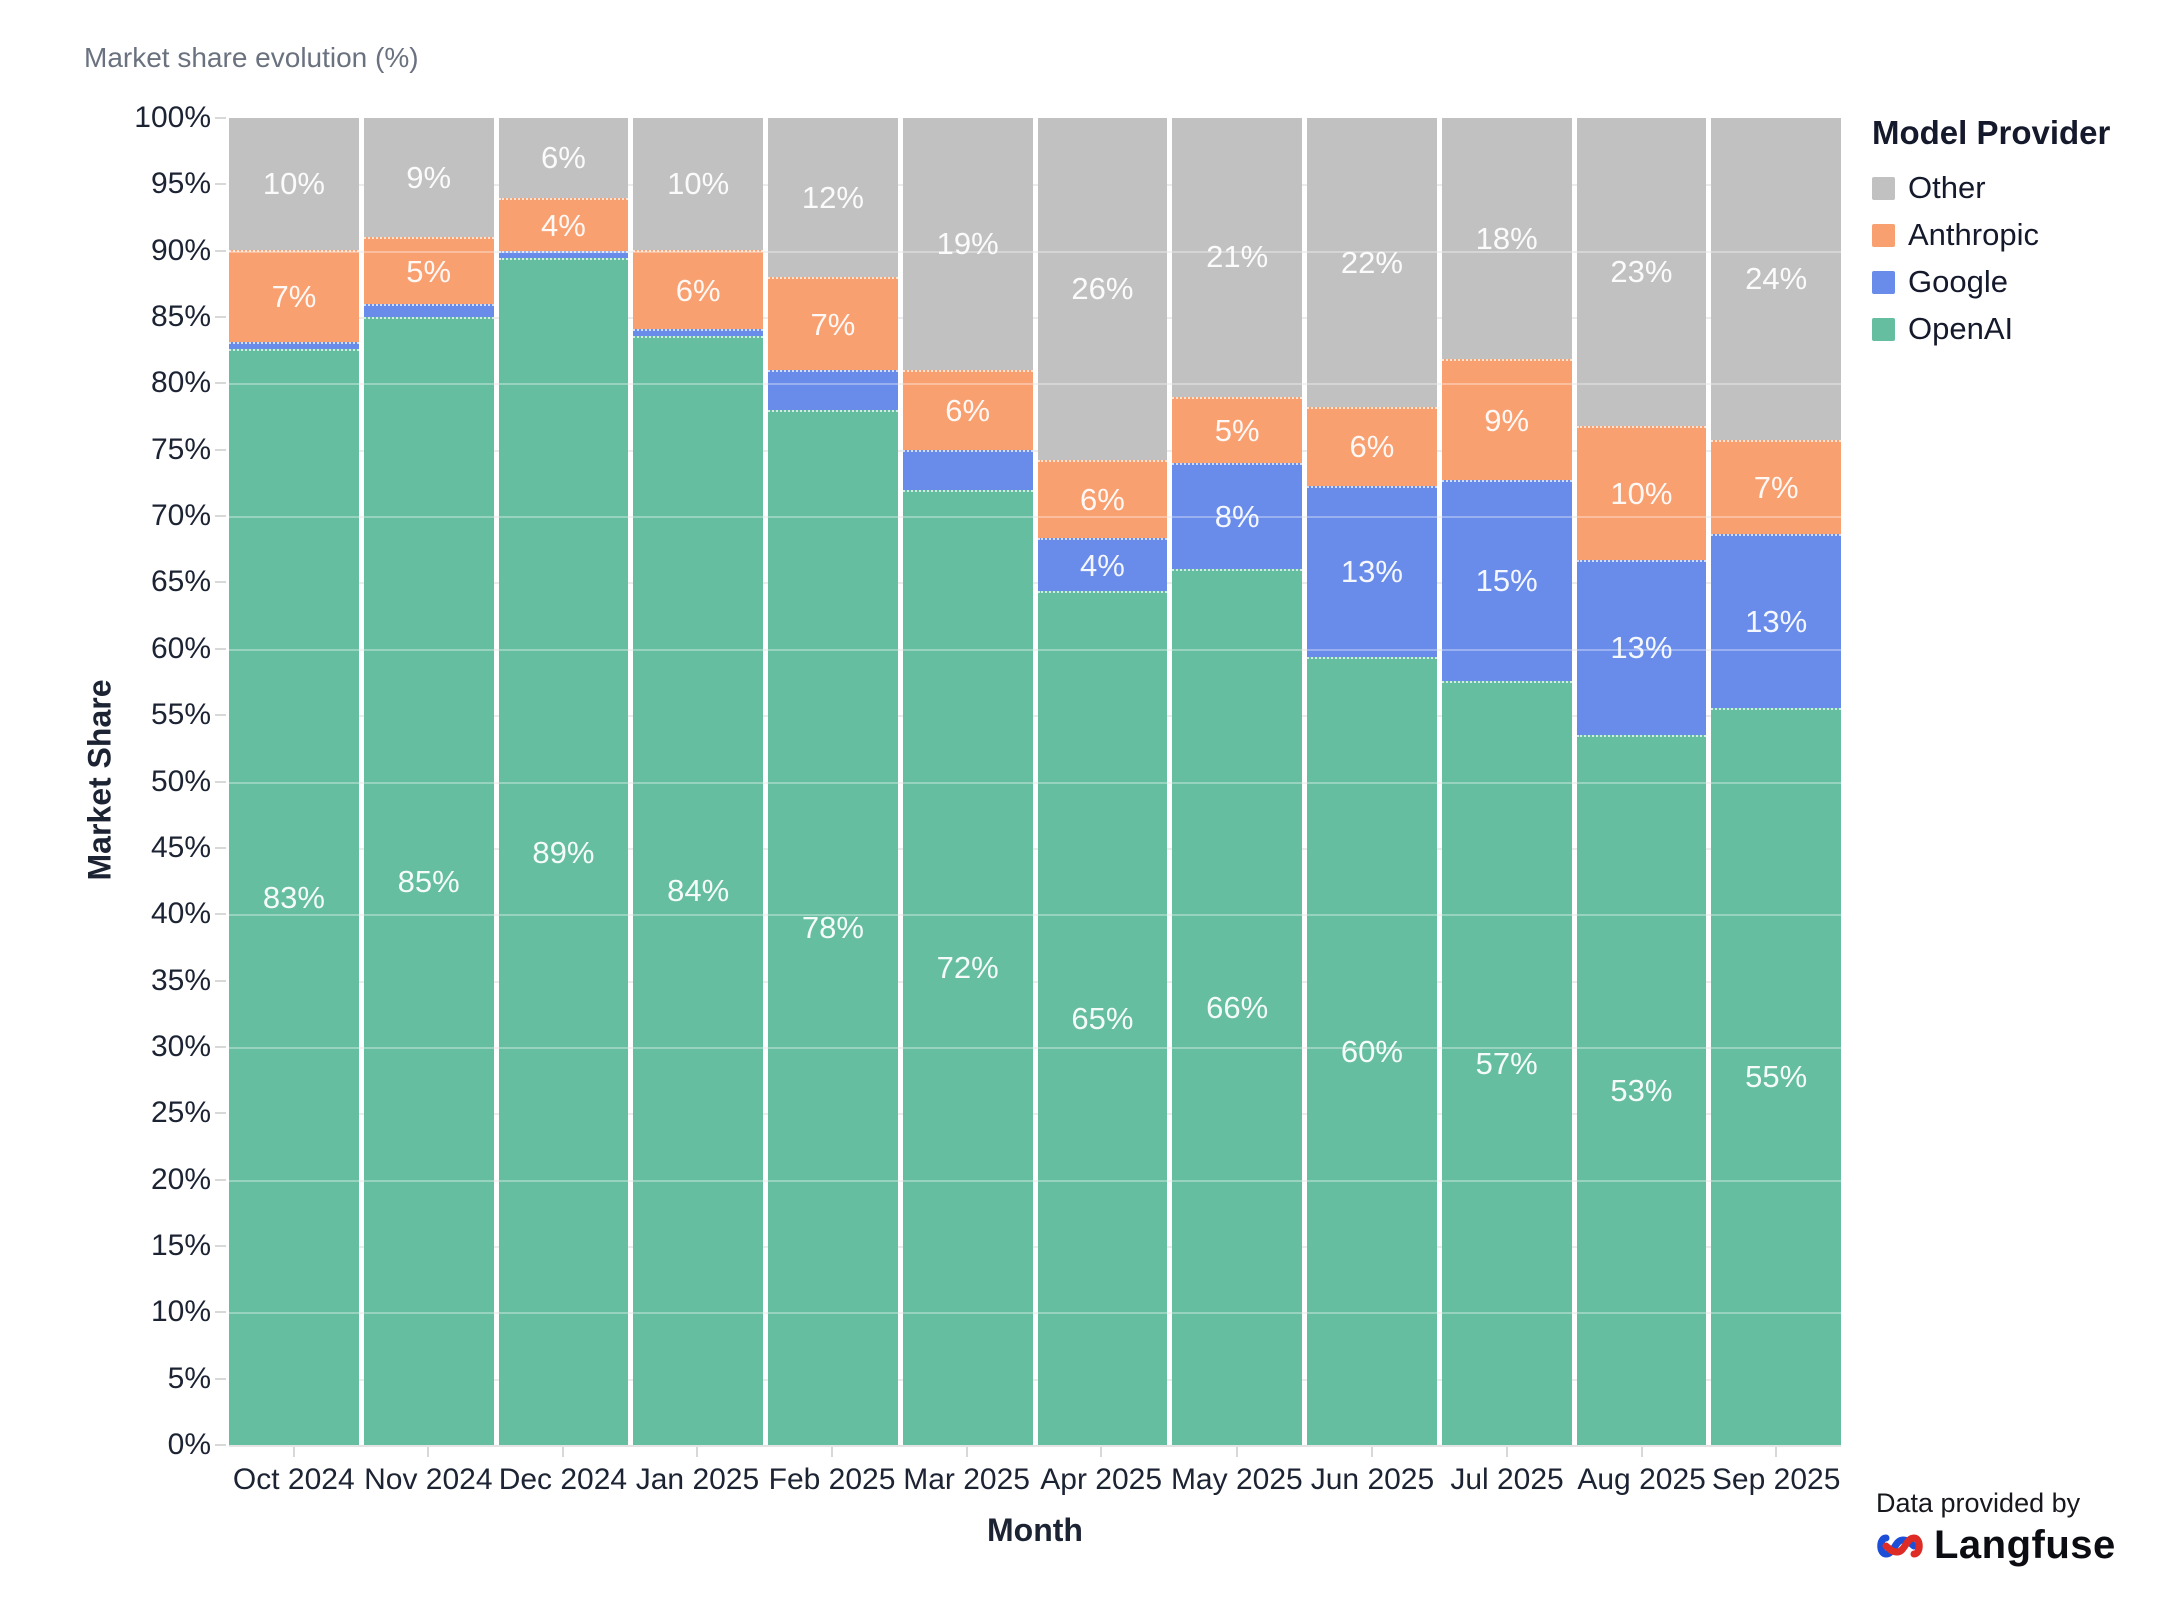  I want to click on y-axis-tick-label: 45%, so click(180, 847).